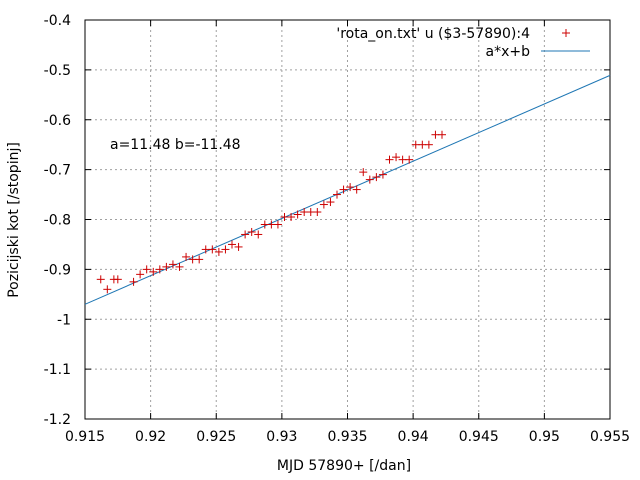 Image resolution: width=640 pixels, height=480 pixels. Describe the element at coordinates (413, 437) in the screenshot. I see `x-tick-label: 0.94` at that location.